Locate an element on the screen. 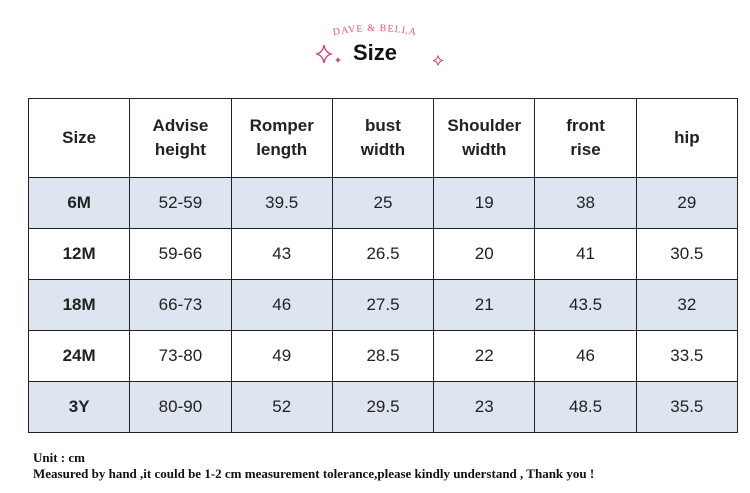 Image resolution: width=750 pixels, height=493 pixels. header-cell: Advise height is located at coordinates (180, 138).